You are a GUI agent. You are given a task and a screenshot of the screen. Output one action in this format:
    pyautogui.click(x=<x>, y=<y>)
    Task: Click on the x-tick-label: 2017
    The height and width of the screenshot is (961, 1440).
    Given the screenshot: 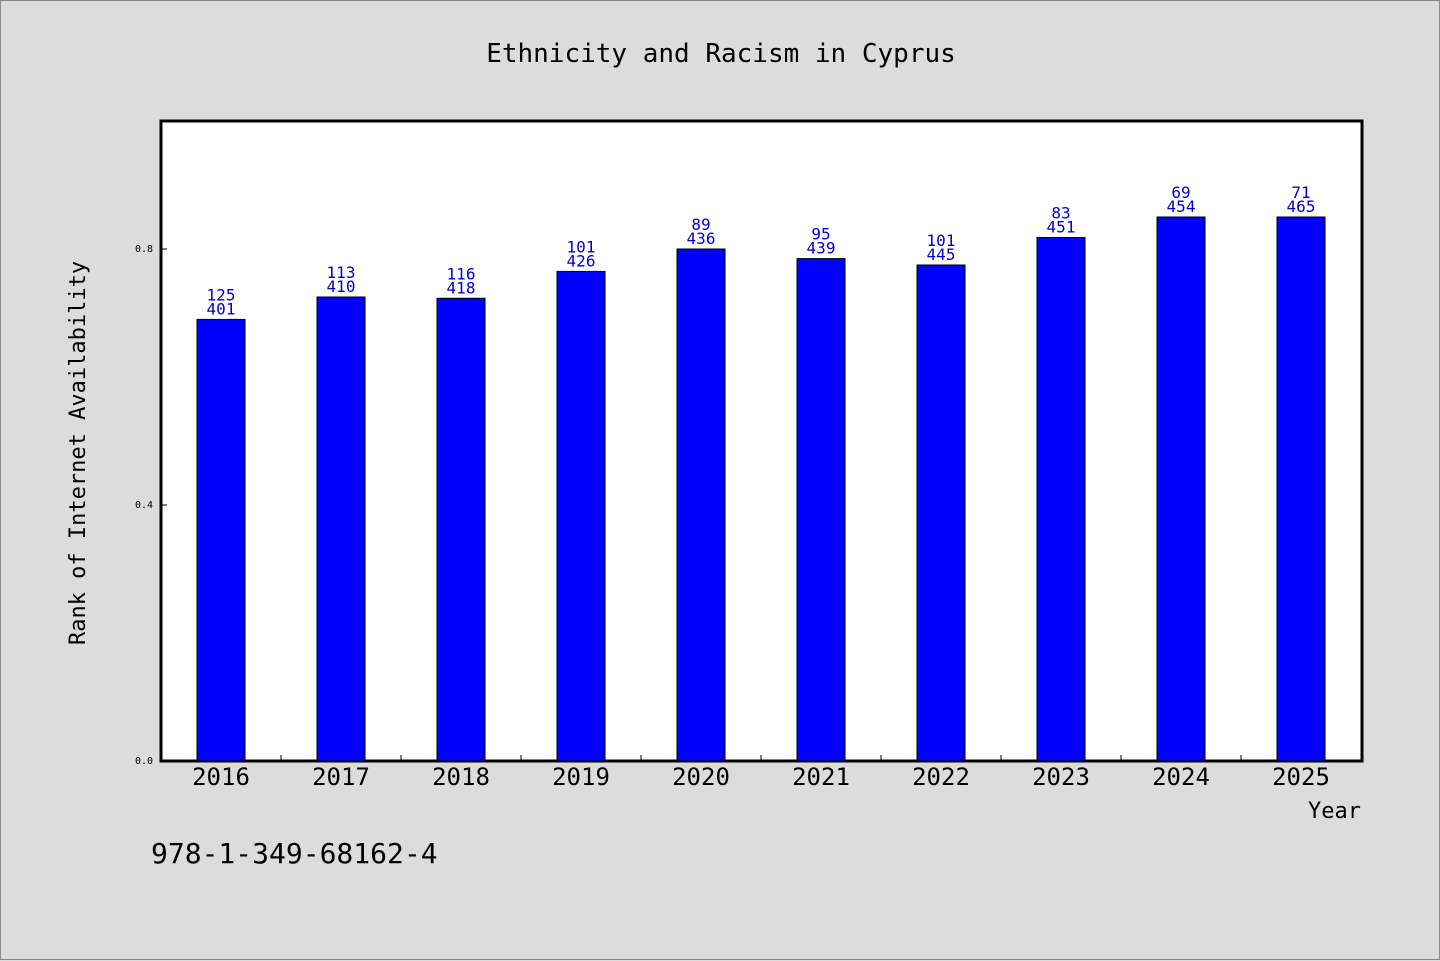 What is the action you would take?
    pyautogui.click(x=341, y=777)
    